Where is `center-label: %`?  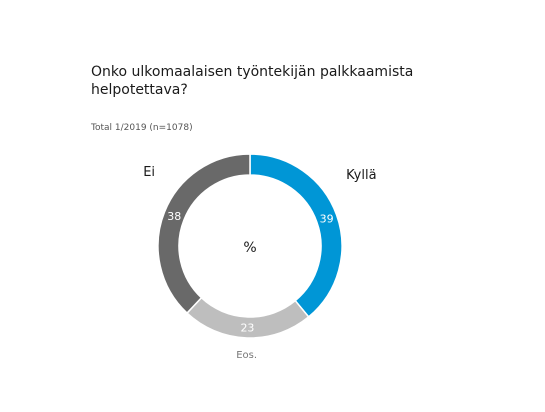
center-label: % is located at coordinates (249, 248).